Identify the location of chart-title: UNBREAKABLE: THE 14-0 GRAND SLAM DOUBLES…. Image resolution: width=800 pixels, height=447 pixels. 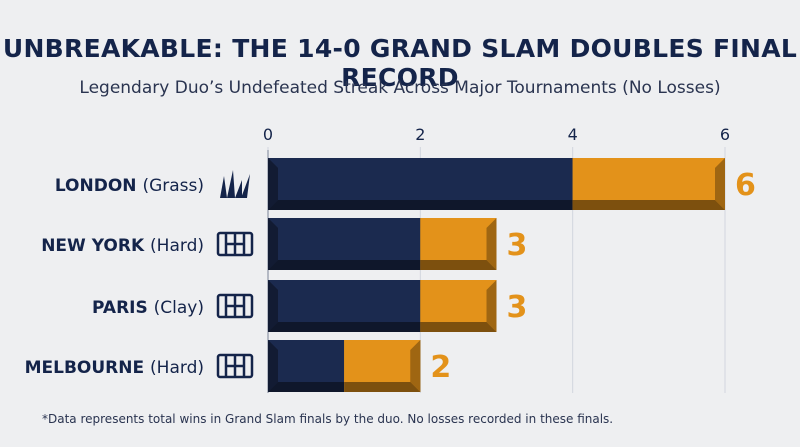
(400, 63).